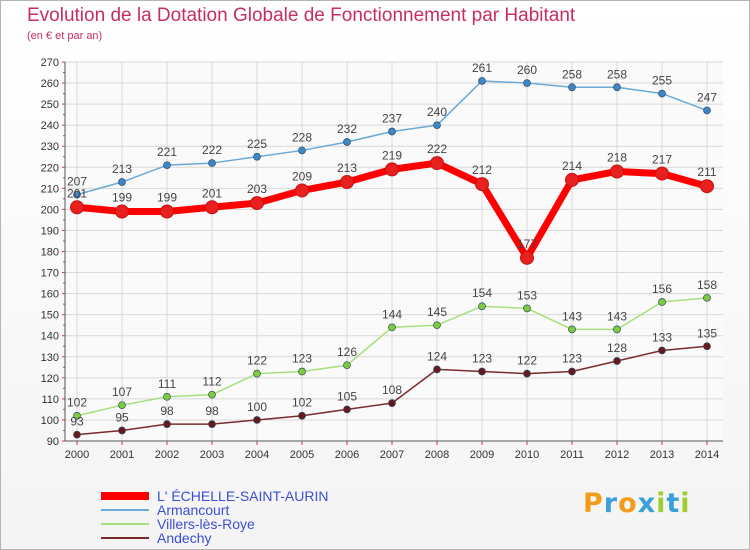 The height and width of the screenshot is (550, 750). I want to click on y-tick-label: 180, so click(50, 253).